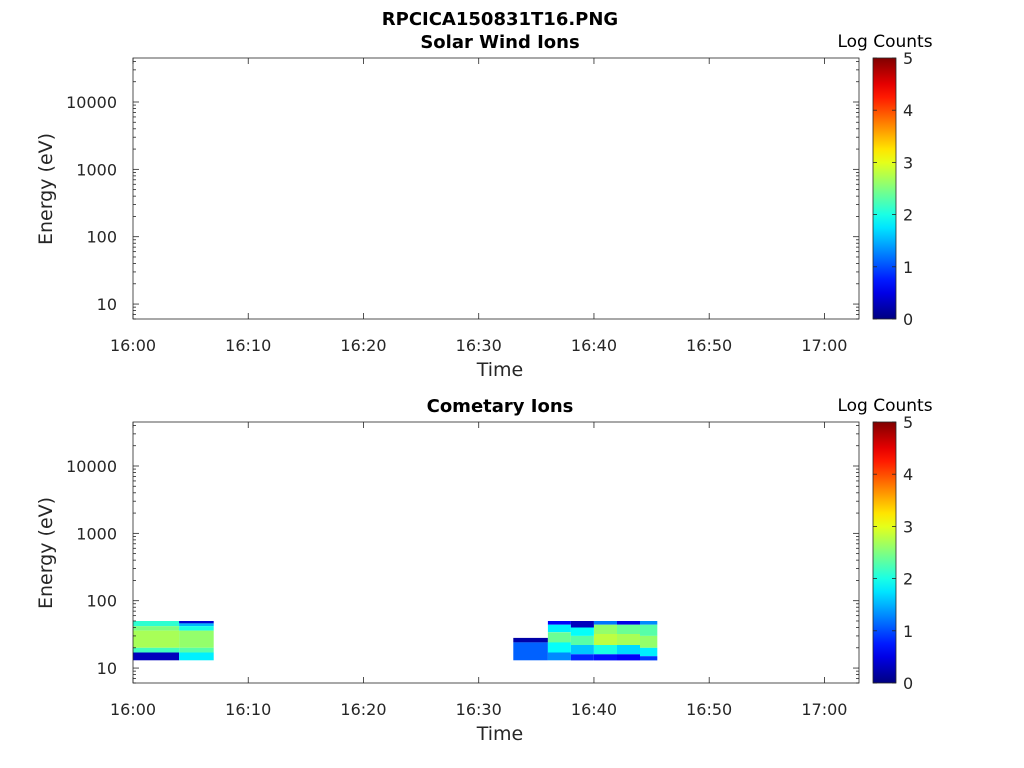  Describe the element at coordinates (395, 641) in the screenshot. I see `spectrogram-cells` at that location.